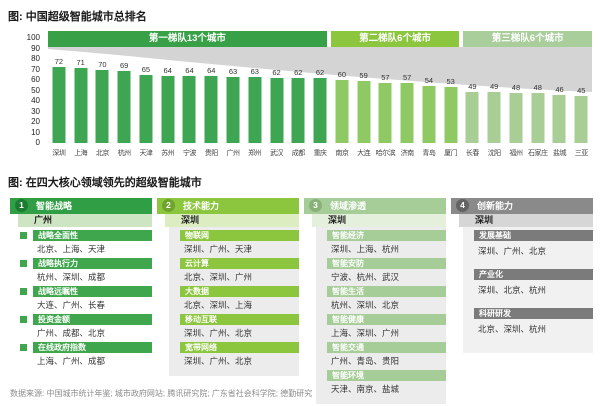  Describe the element at coordinates (516, 117) in the screenshot. I see `chart-bar-福州` at that location.